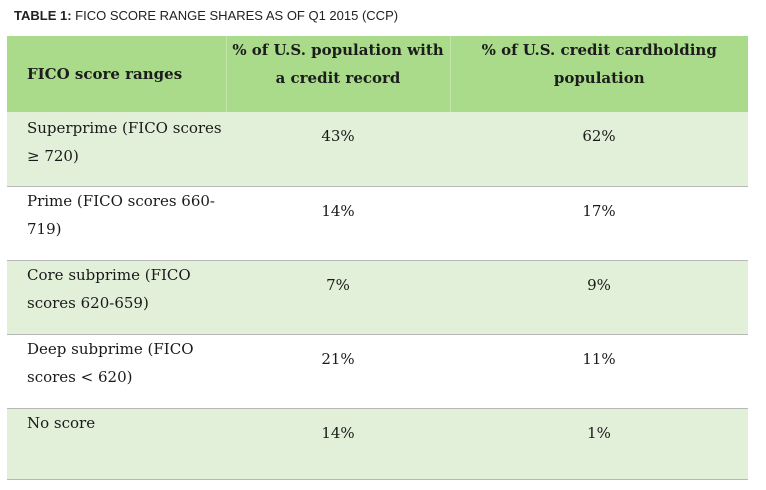 This screenshot has width=766, height=490. I want to click on column-header-score-ranges: FICO score ranges, so click(105, 74).